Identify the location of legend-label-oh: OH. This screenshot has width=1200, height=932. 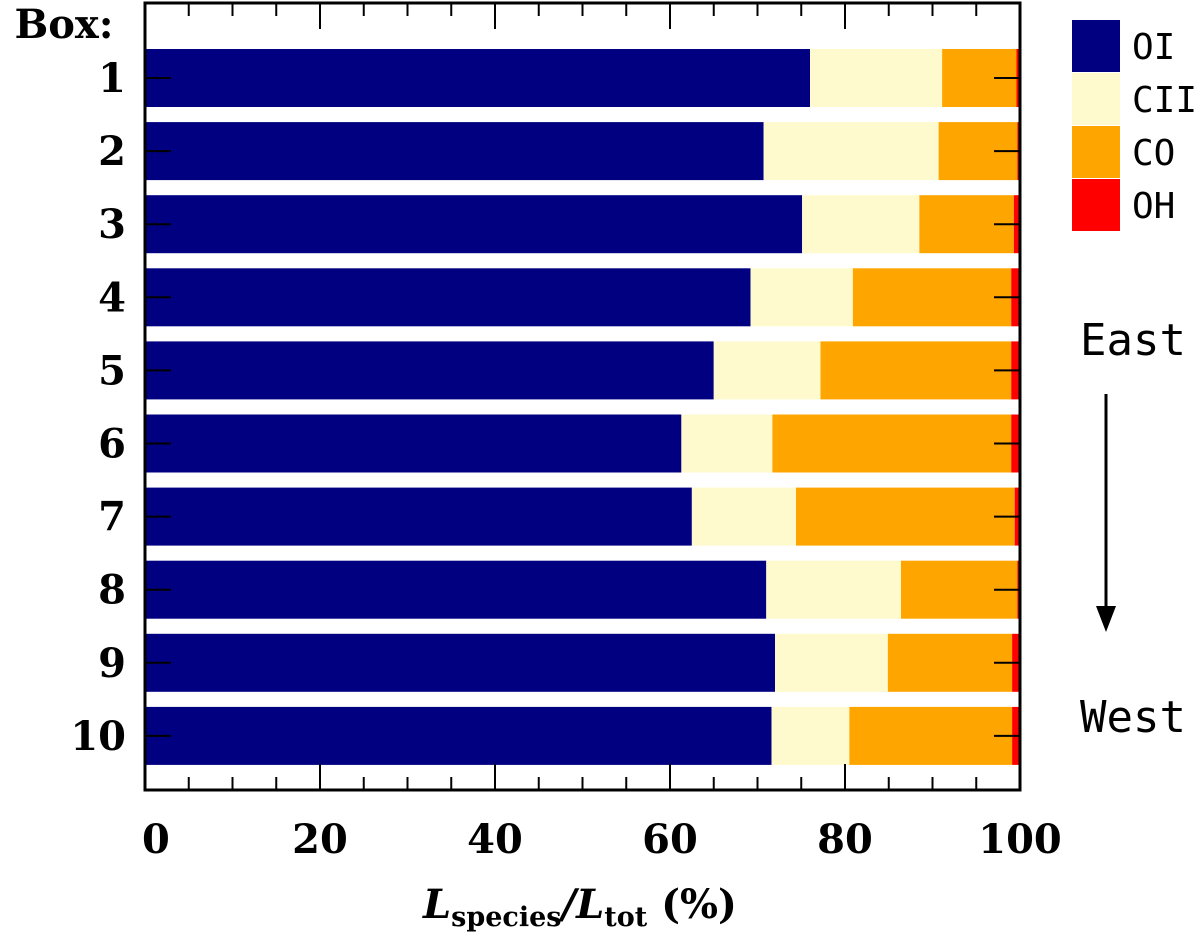
(1153, 206).